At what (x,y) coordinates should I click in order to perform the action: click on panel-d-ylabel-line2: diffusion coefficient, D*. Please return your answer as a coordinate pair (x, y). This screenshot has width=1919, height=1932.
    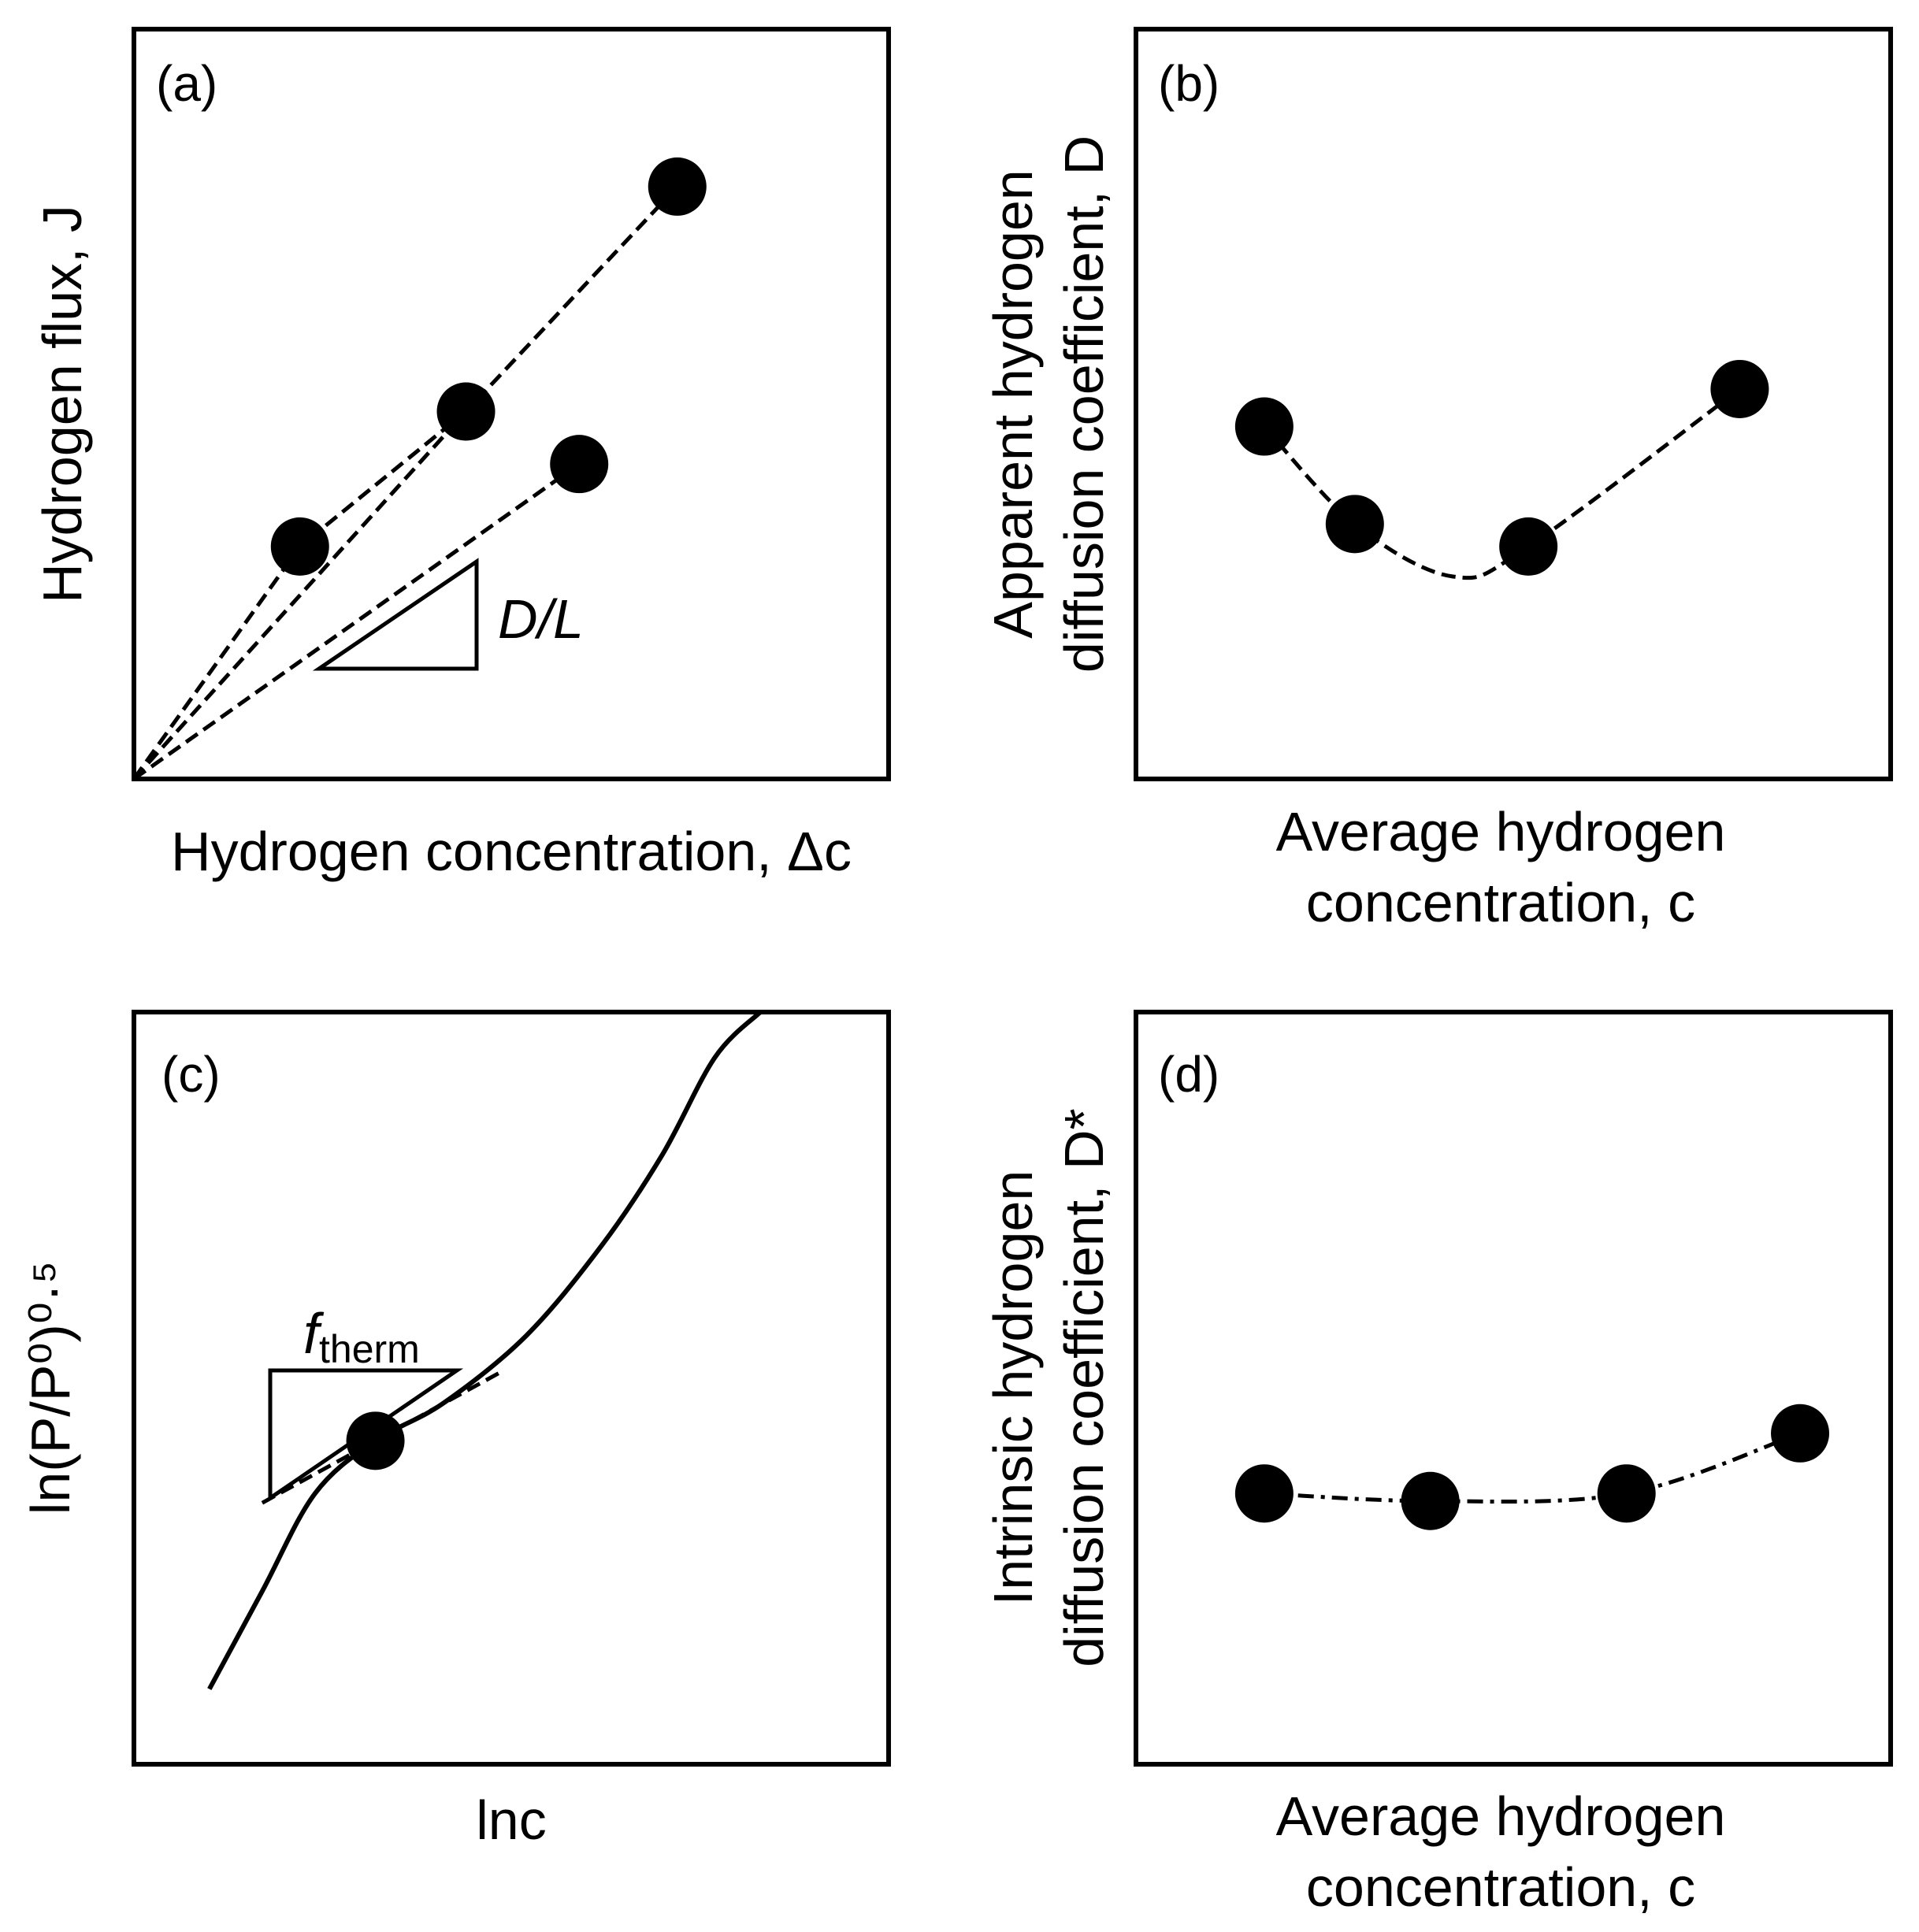
    Looking at the image, I should click on (1084, 1387).